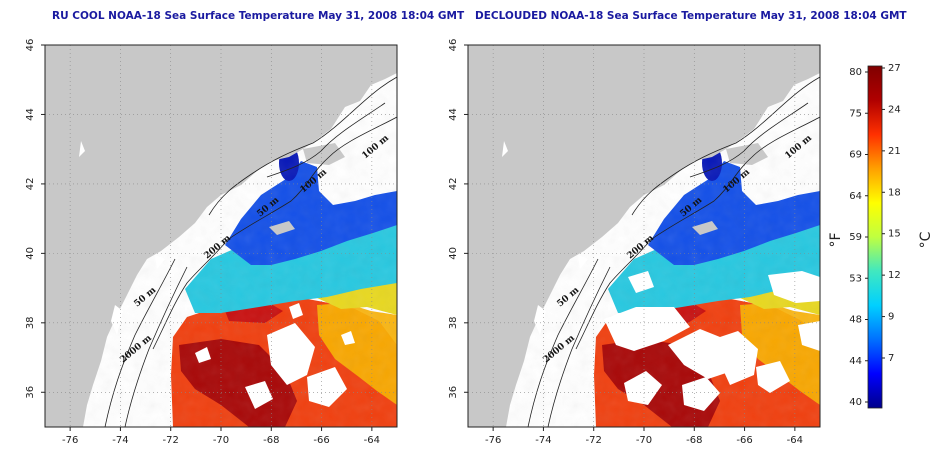 This screenshot has width=950, height=475. What do you see at coordinates (855, 278) in the screenshot?
I see `colorbar-f-label: 53` at bounding box center [855, 278].